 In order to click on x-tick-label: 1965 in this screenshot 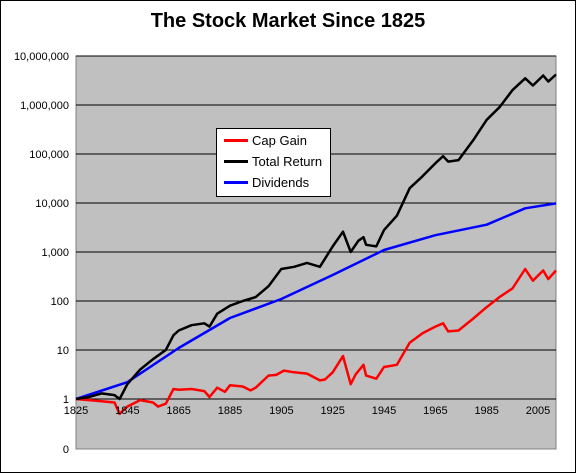, I will do `click(435, 411)`.